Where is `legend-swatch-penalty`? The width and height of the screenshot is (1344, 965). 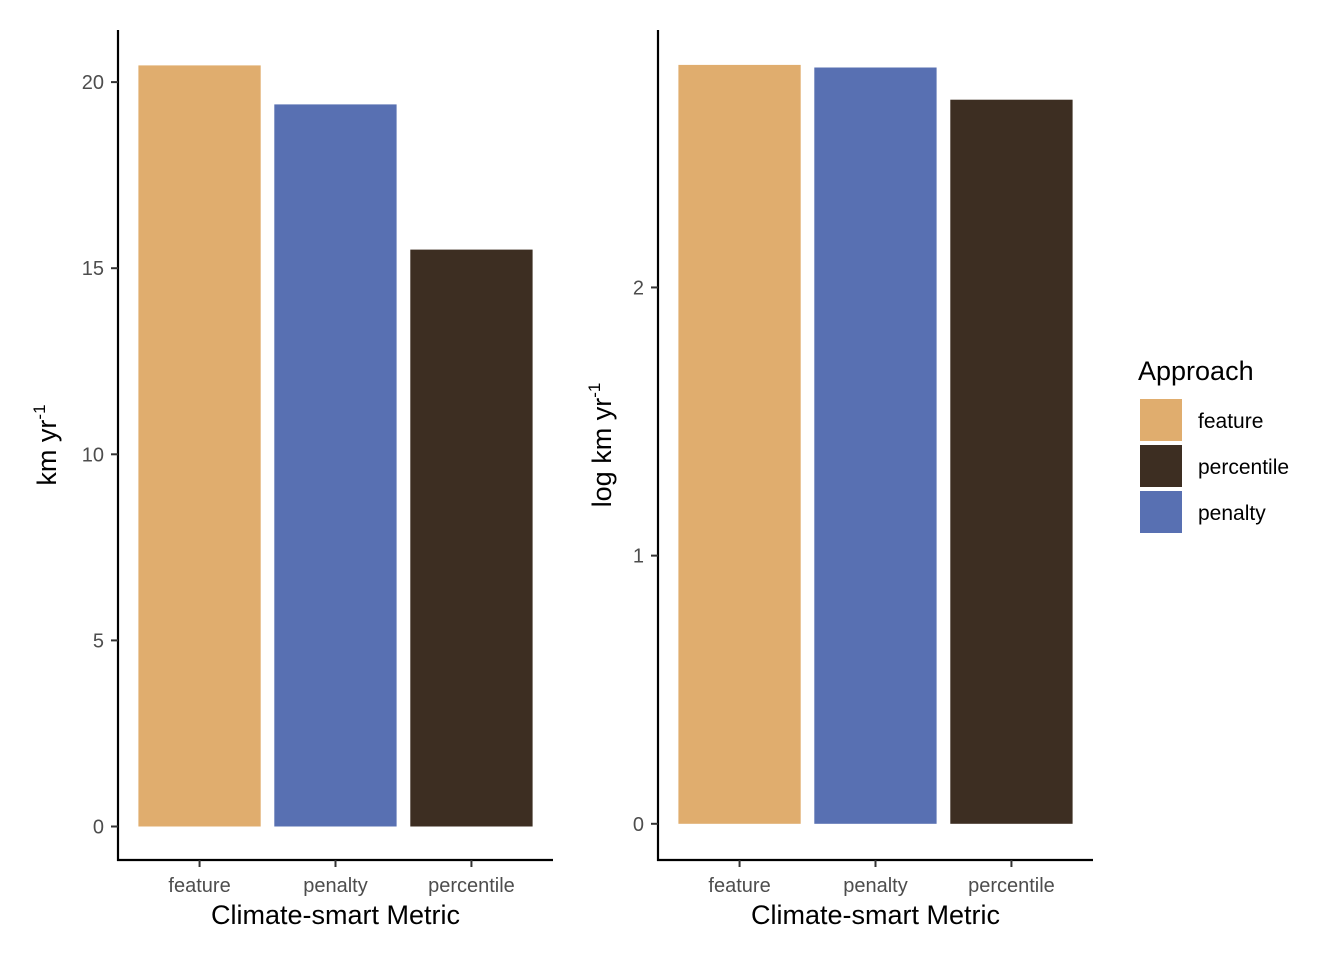
legend-swatch-penalty is located at coordinates (1161, 512).